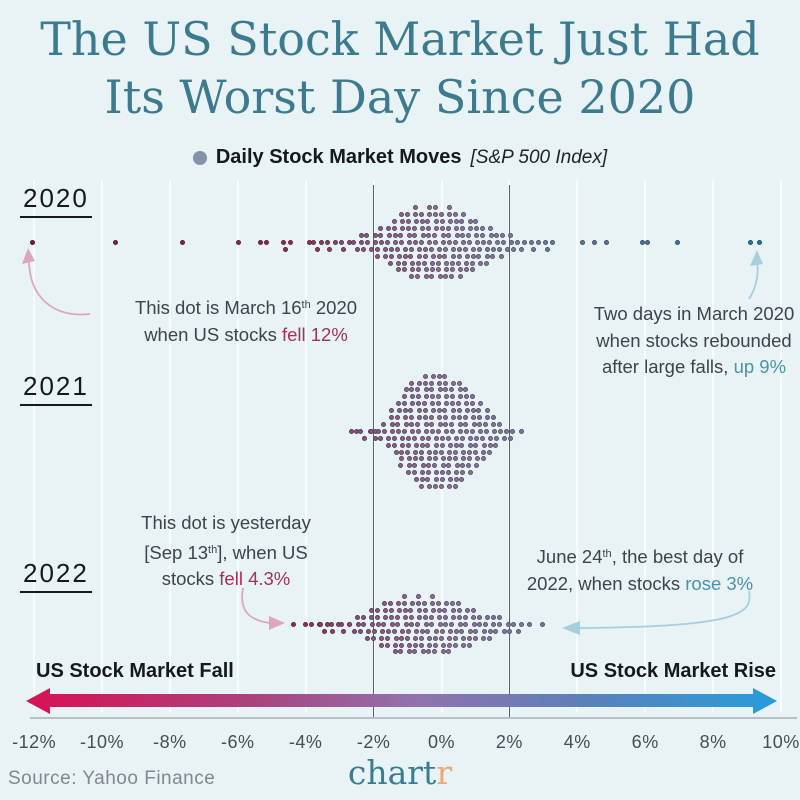 This screenshot has width=800, height=800. What do you see at coordinates (226, 552) in the screenshot?
I see `annotation-line: [Sep 13th], when US` at bounding box center [226, 552].